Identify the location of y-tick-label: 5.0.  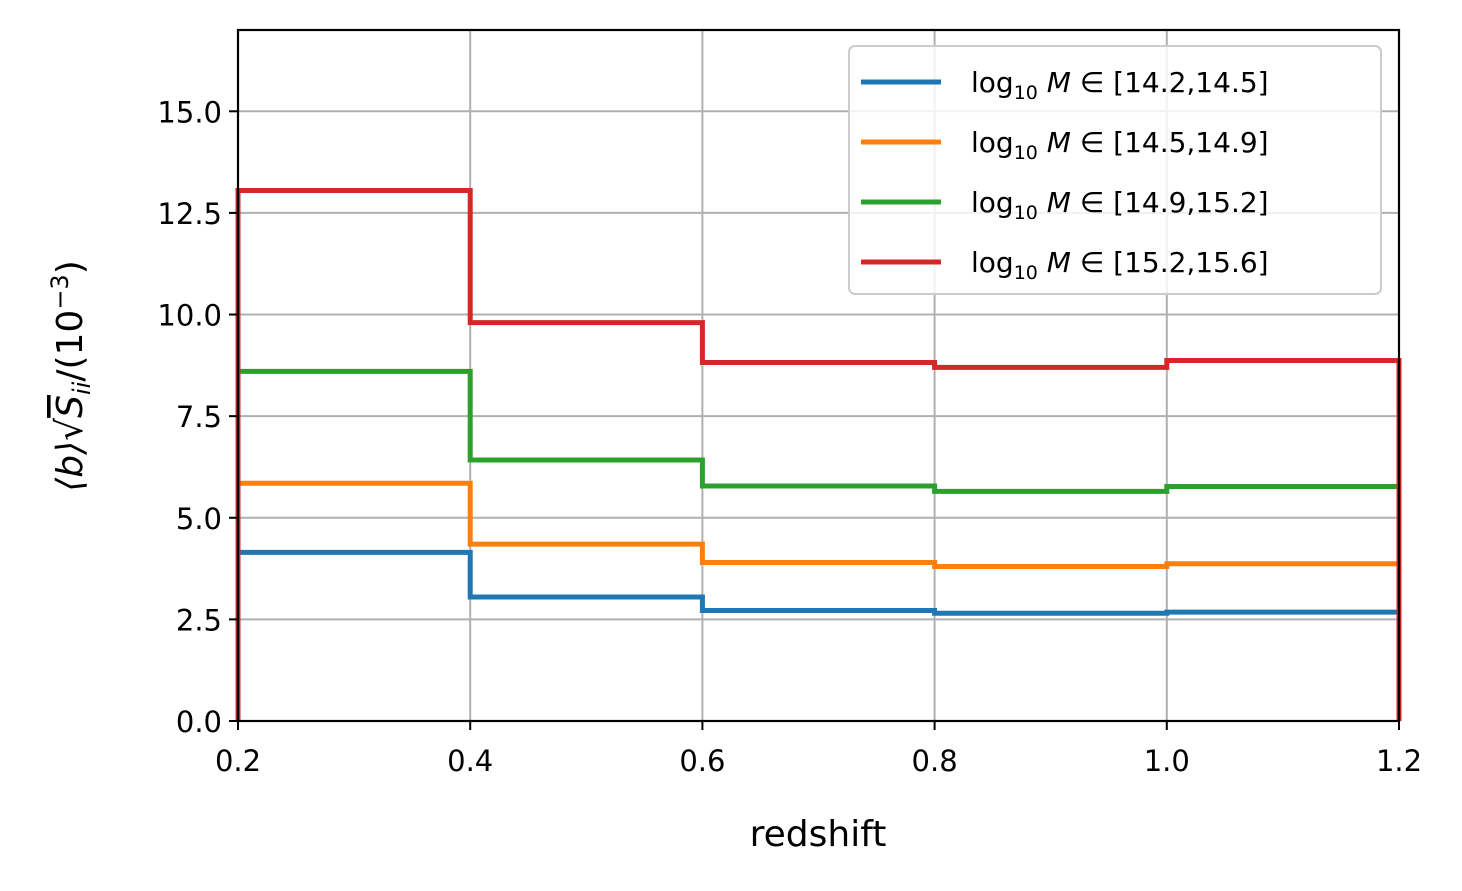
(199, 519).